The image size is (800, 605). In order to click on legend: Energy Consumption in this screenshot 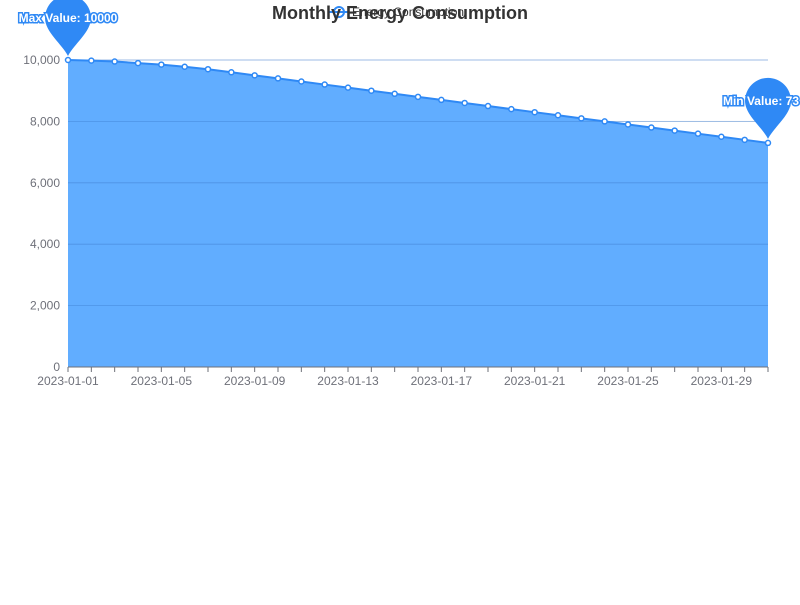, I will do `click(396, 12)`.